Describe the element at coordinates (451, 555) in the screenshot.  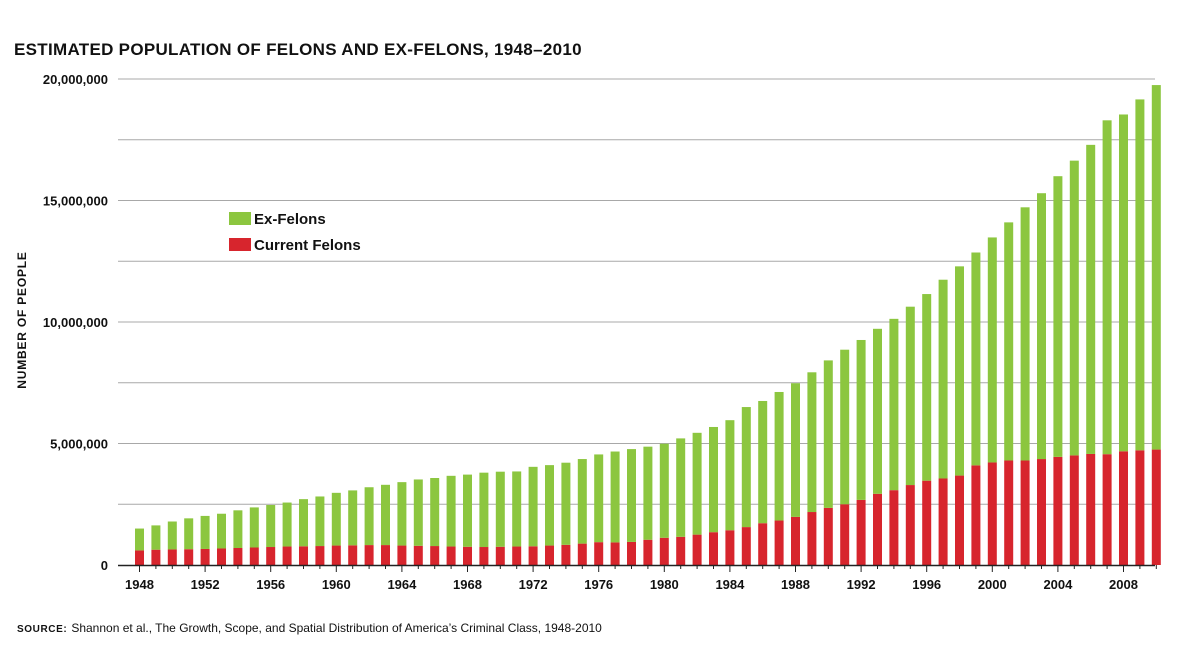
I see `bar-current-felons-1967` at that location.